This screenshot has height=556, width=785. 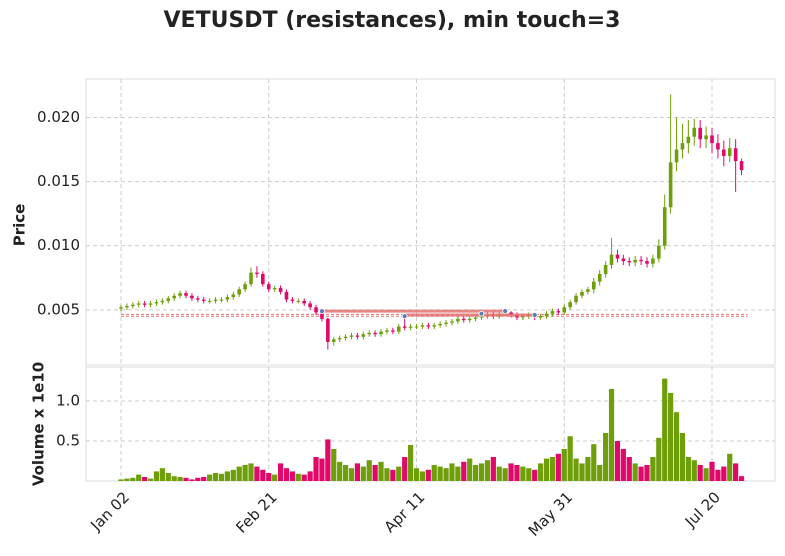 What do you see at coordinates (58, 245) in the screenshot?
I see `y-tick-label: 0.010` at bounding box center [58, 245].